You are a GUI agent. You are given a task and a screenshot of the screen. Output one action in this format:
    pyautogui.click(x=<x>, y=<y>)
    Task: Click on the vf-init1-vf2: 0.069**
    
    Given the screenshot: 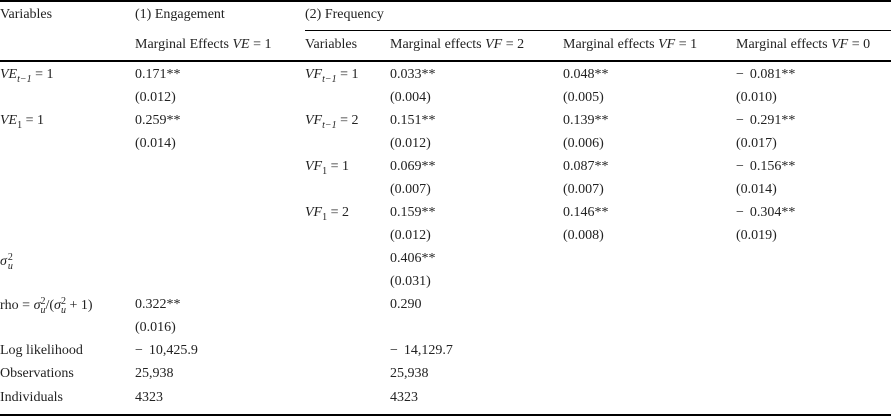 What is the action you would take?
    pyautogui.click(x=413, y=166)
    